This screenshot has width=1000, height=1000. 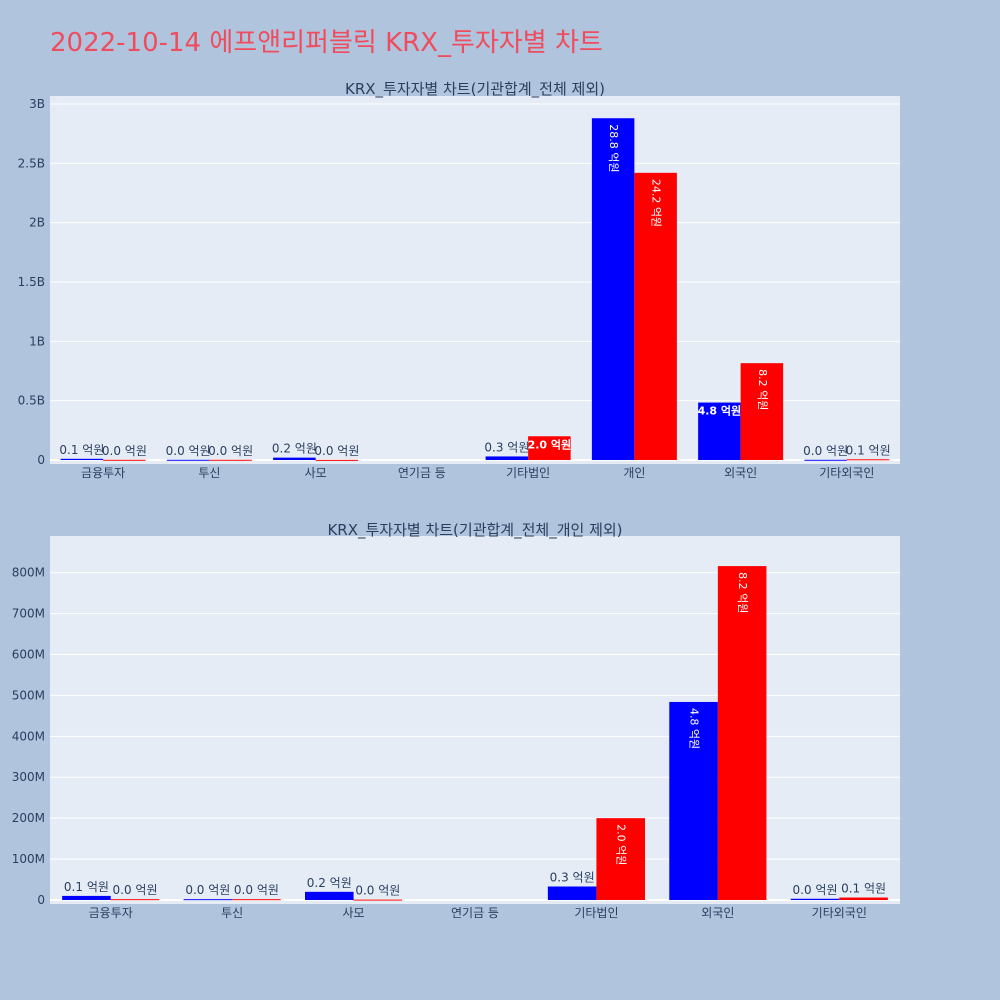 What do you see at coordinates (31, 282) in the screenshot?
I see `chart-1-y-tick-label: 1.5B` at bounding box center [31, 282].